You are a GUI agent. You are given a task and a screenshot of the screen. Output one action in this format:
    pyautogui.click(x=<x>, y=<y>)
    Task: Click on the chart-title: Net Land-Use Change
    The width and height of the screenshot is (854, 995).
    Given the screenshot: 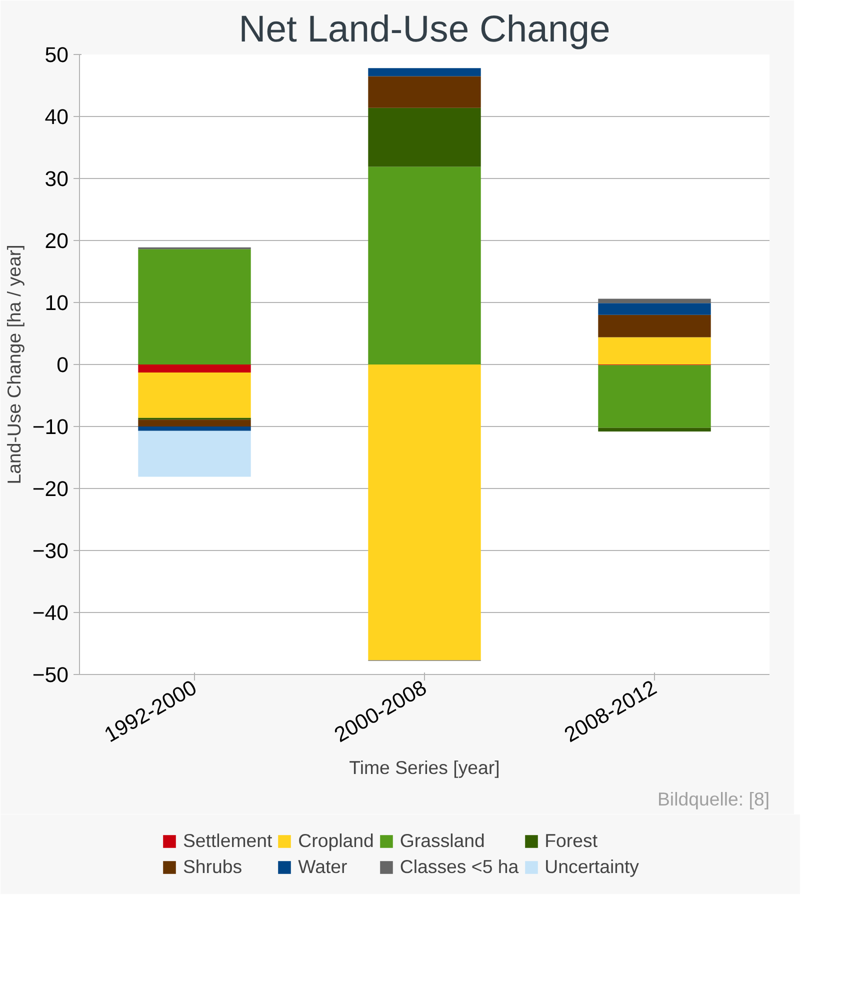 What is the action you would take?
    pyautogui.click(x=424, y=29)
    